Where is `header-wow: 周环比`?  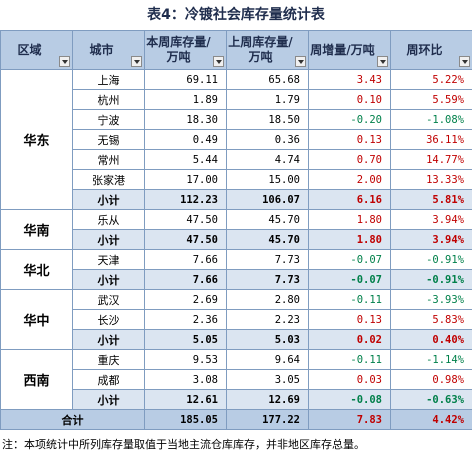 header-wow: 周环比 is located at coordinates (431, 50).